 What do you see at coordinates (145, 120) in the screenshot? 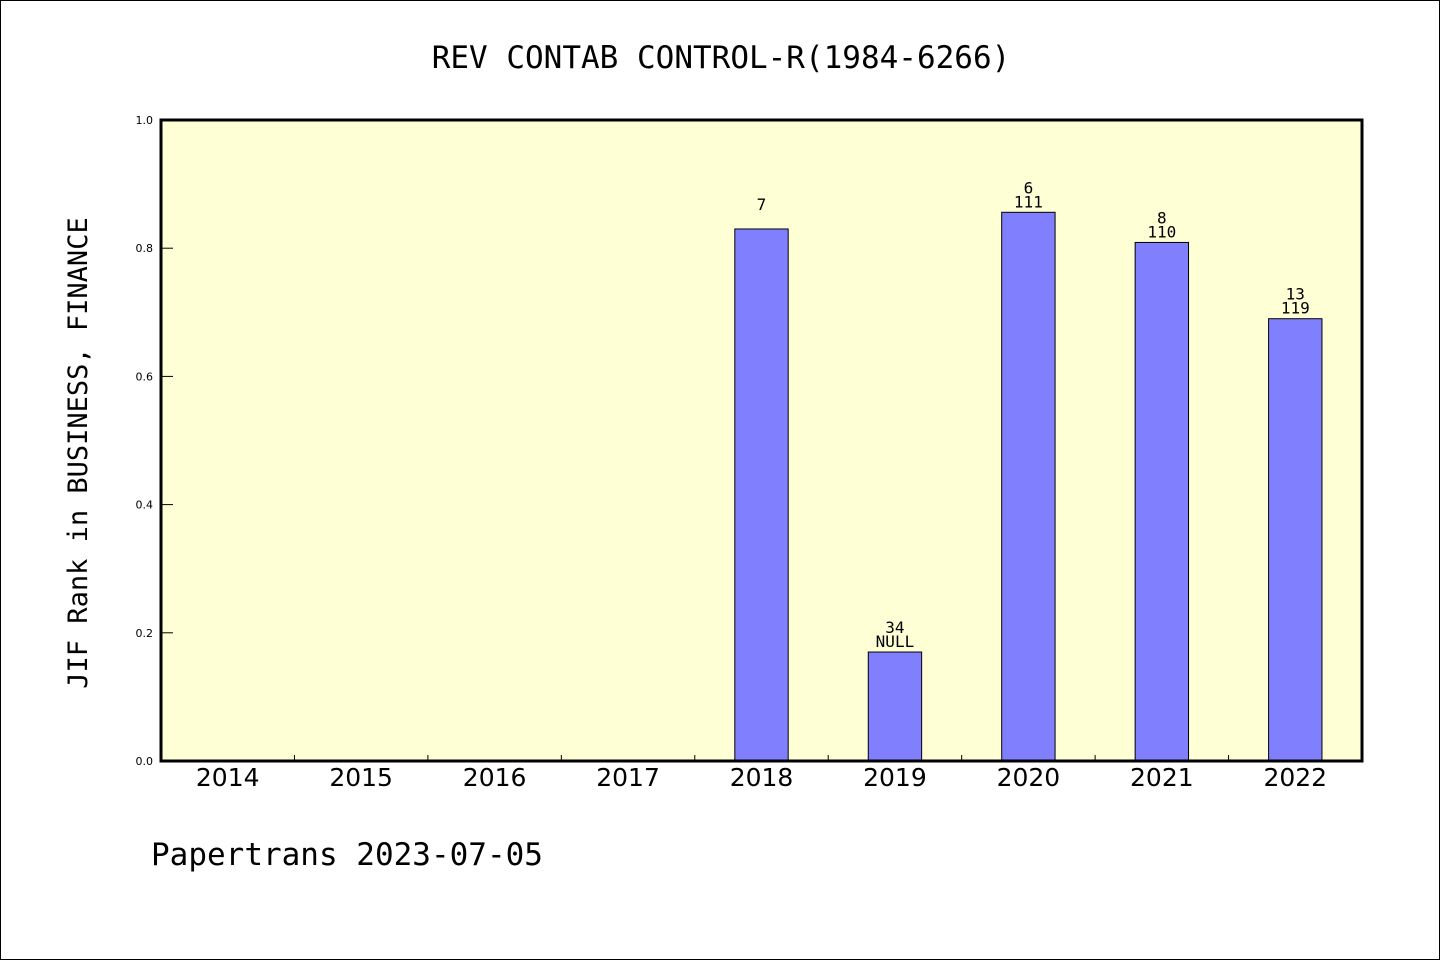
I see `y-tick-label-1.0: 1.0` at bounding box center [145, 120].